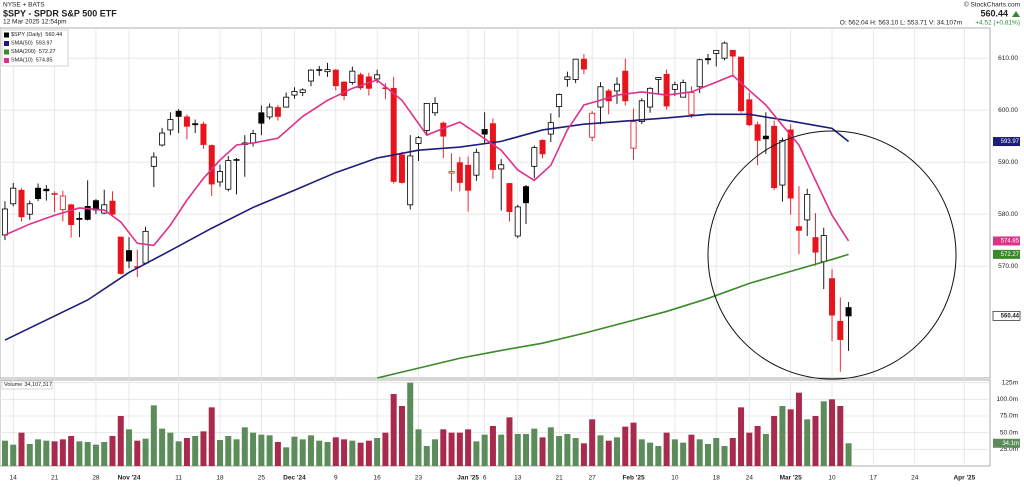 The height and width of the screenshot is (487, 1024). Describe the element at coordinates (593, 478) in the screenshot. I see `x-tick-label: 27` at that location.